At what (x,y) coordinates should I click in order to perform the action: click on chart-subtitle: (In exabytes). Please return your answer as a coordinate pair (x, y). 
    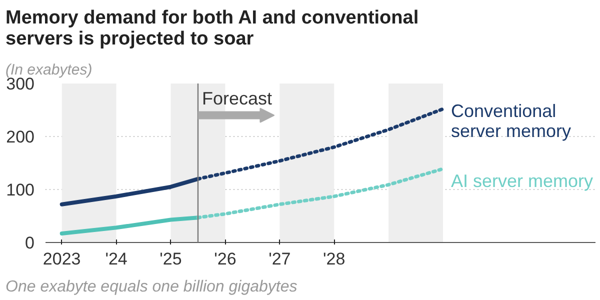
    Looking at the image, I should click on (49, 70).